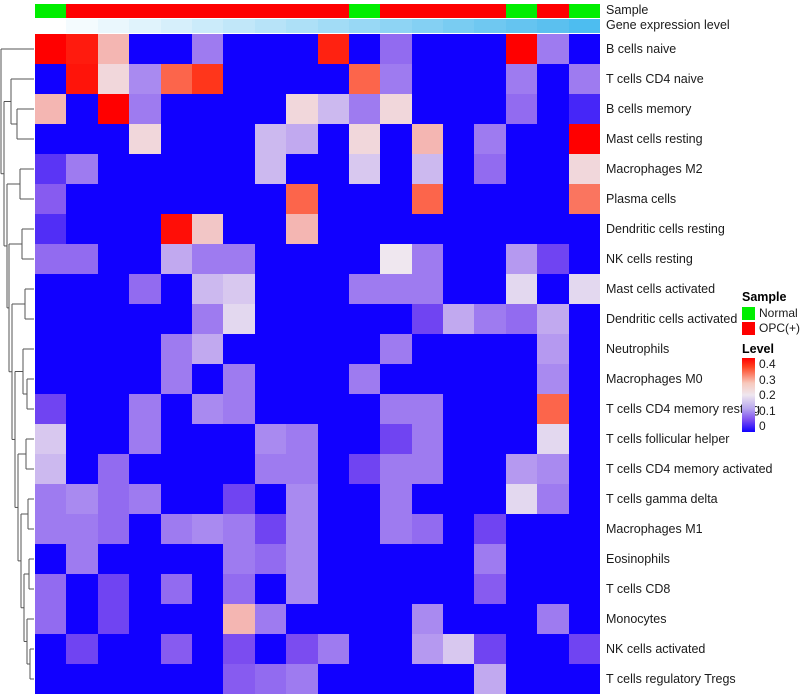 The image size is (800, 700). What do you see at coordinates (771, 361) in the screenshot?
I see `legend-panel: Sample Normal OPC(+) Level 0.4 0.3 0.2 0.1 0` at bounding box center [771, 361].